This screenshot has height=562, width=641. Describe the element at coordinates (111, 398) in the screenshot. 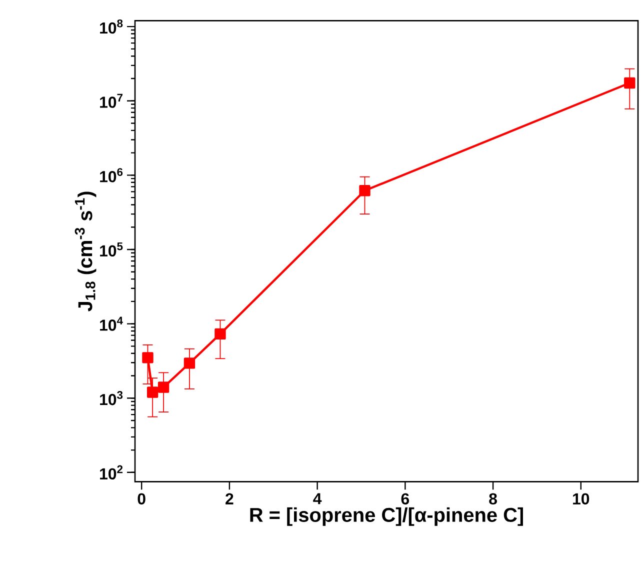

I see `y-tick-label: 10$^{3}$` at that location.